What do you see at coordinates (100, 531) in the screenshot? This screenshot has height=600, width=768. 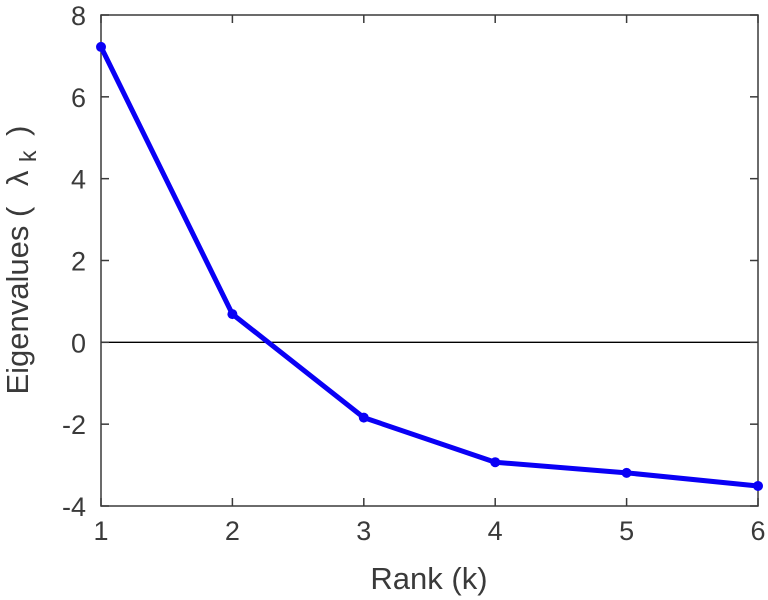 I see `x-tick-label-1: 1` at bounding box center [100, 531].